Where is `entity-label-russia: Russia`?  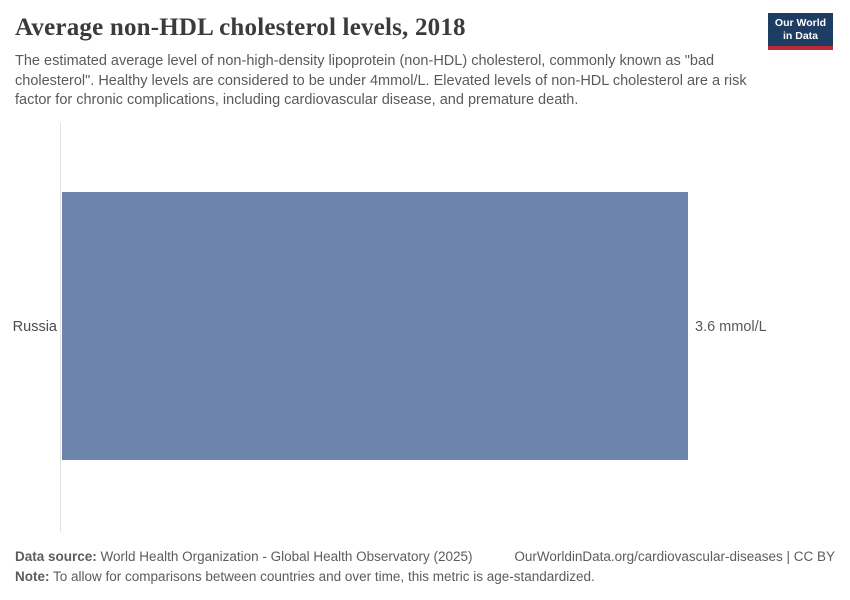 entity-label-russia: Russia is located at coordinates (34, 327).